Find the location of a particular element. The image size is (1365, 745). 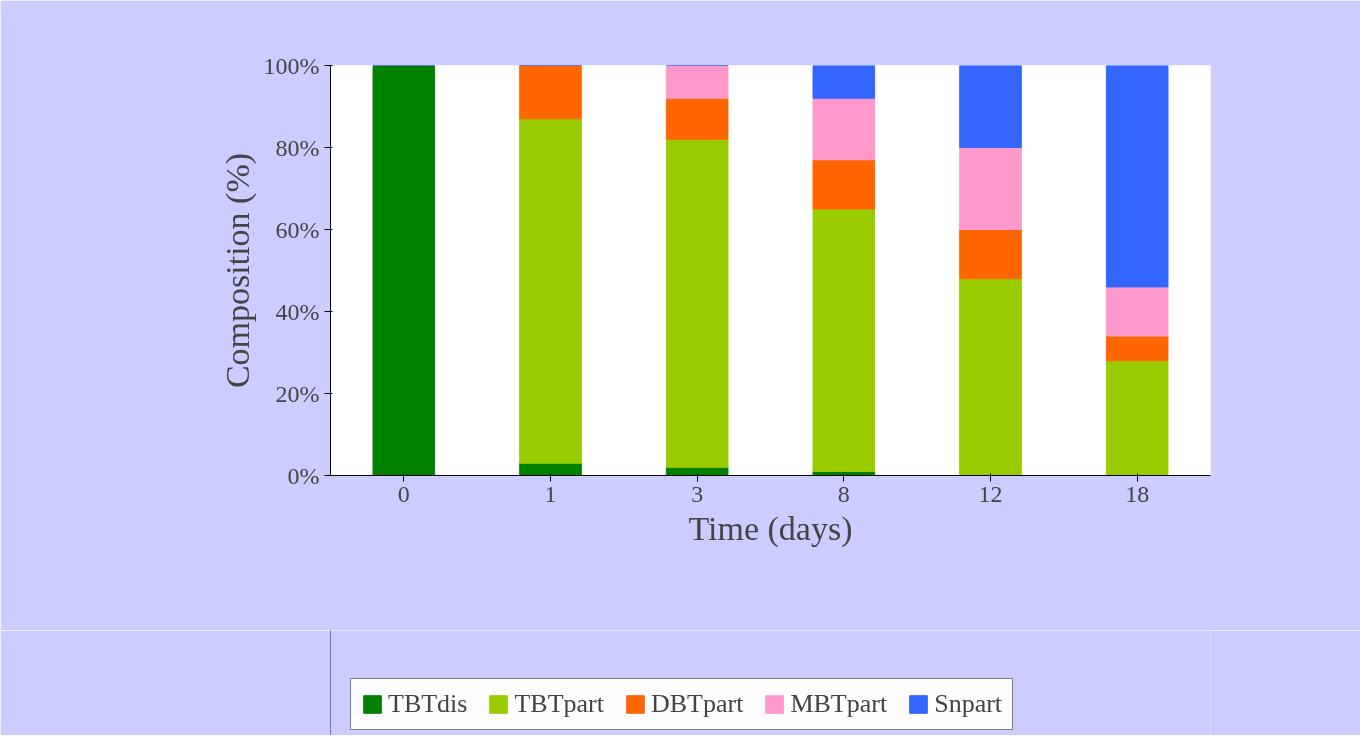

legend-label: Snpart is located at coordinates (968, 704).